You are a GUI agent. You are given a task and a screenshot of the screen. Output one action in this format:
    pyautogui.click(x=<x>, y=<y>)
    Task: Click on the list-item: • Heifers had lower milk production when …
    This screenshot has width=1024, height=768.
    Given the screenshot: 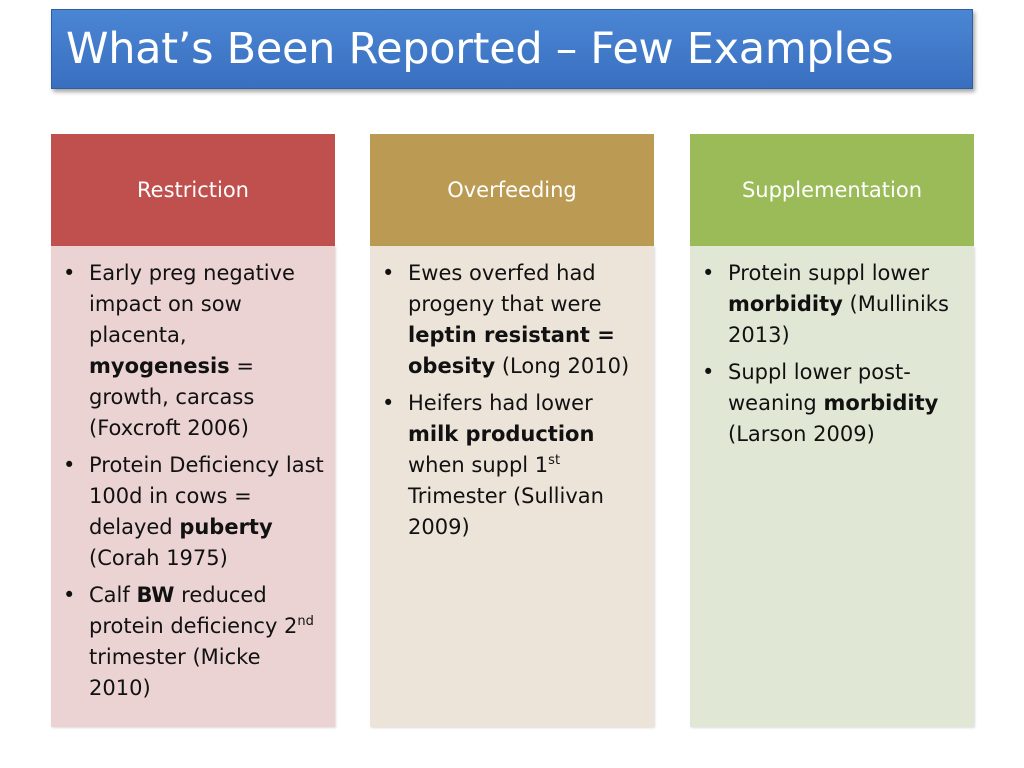 What is the action you would take?
    pyautogui.click(x=512, y=465)
    